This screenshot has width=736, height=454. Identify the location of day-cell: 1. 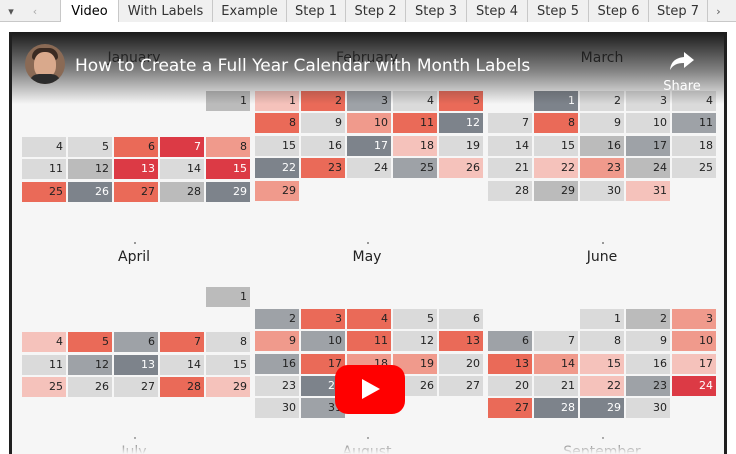
(602, 319).